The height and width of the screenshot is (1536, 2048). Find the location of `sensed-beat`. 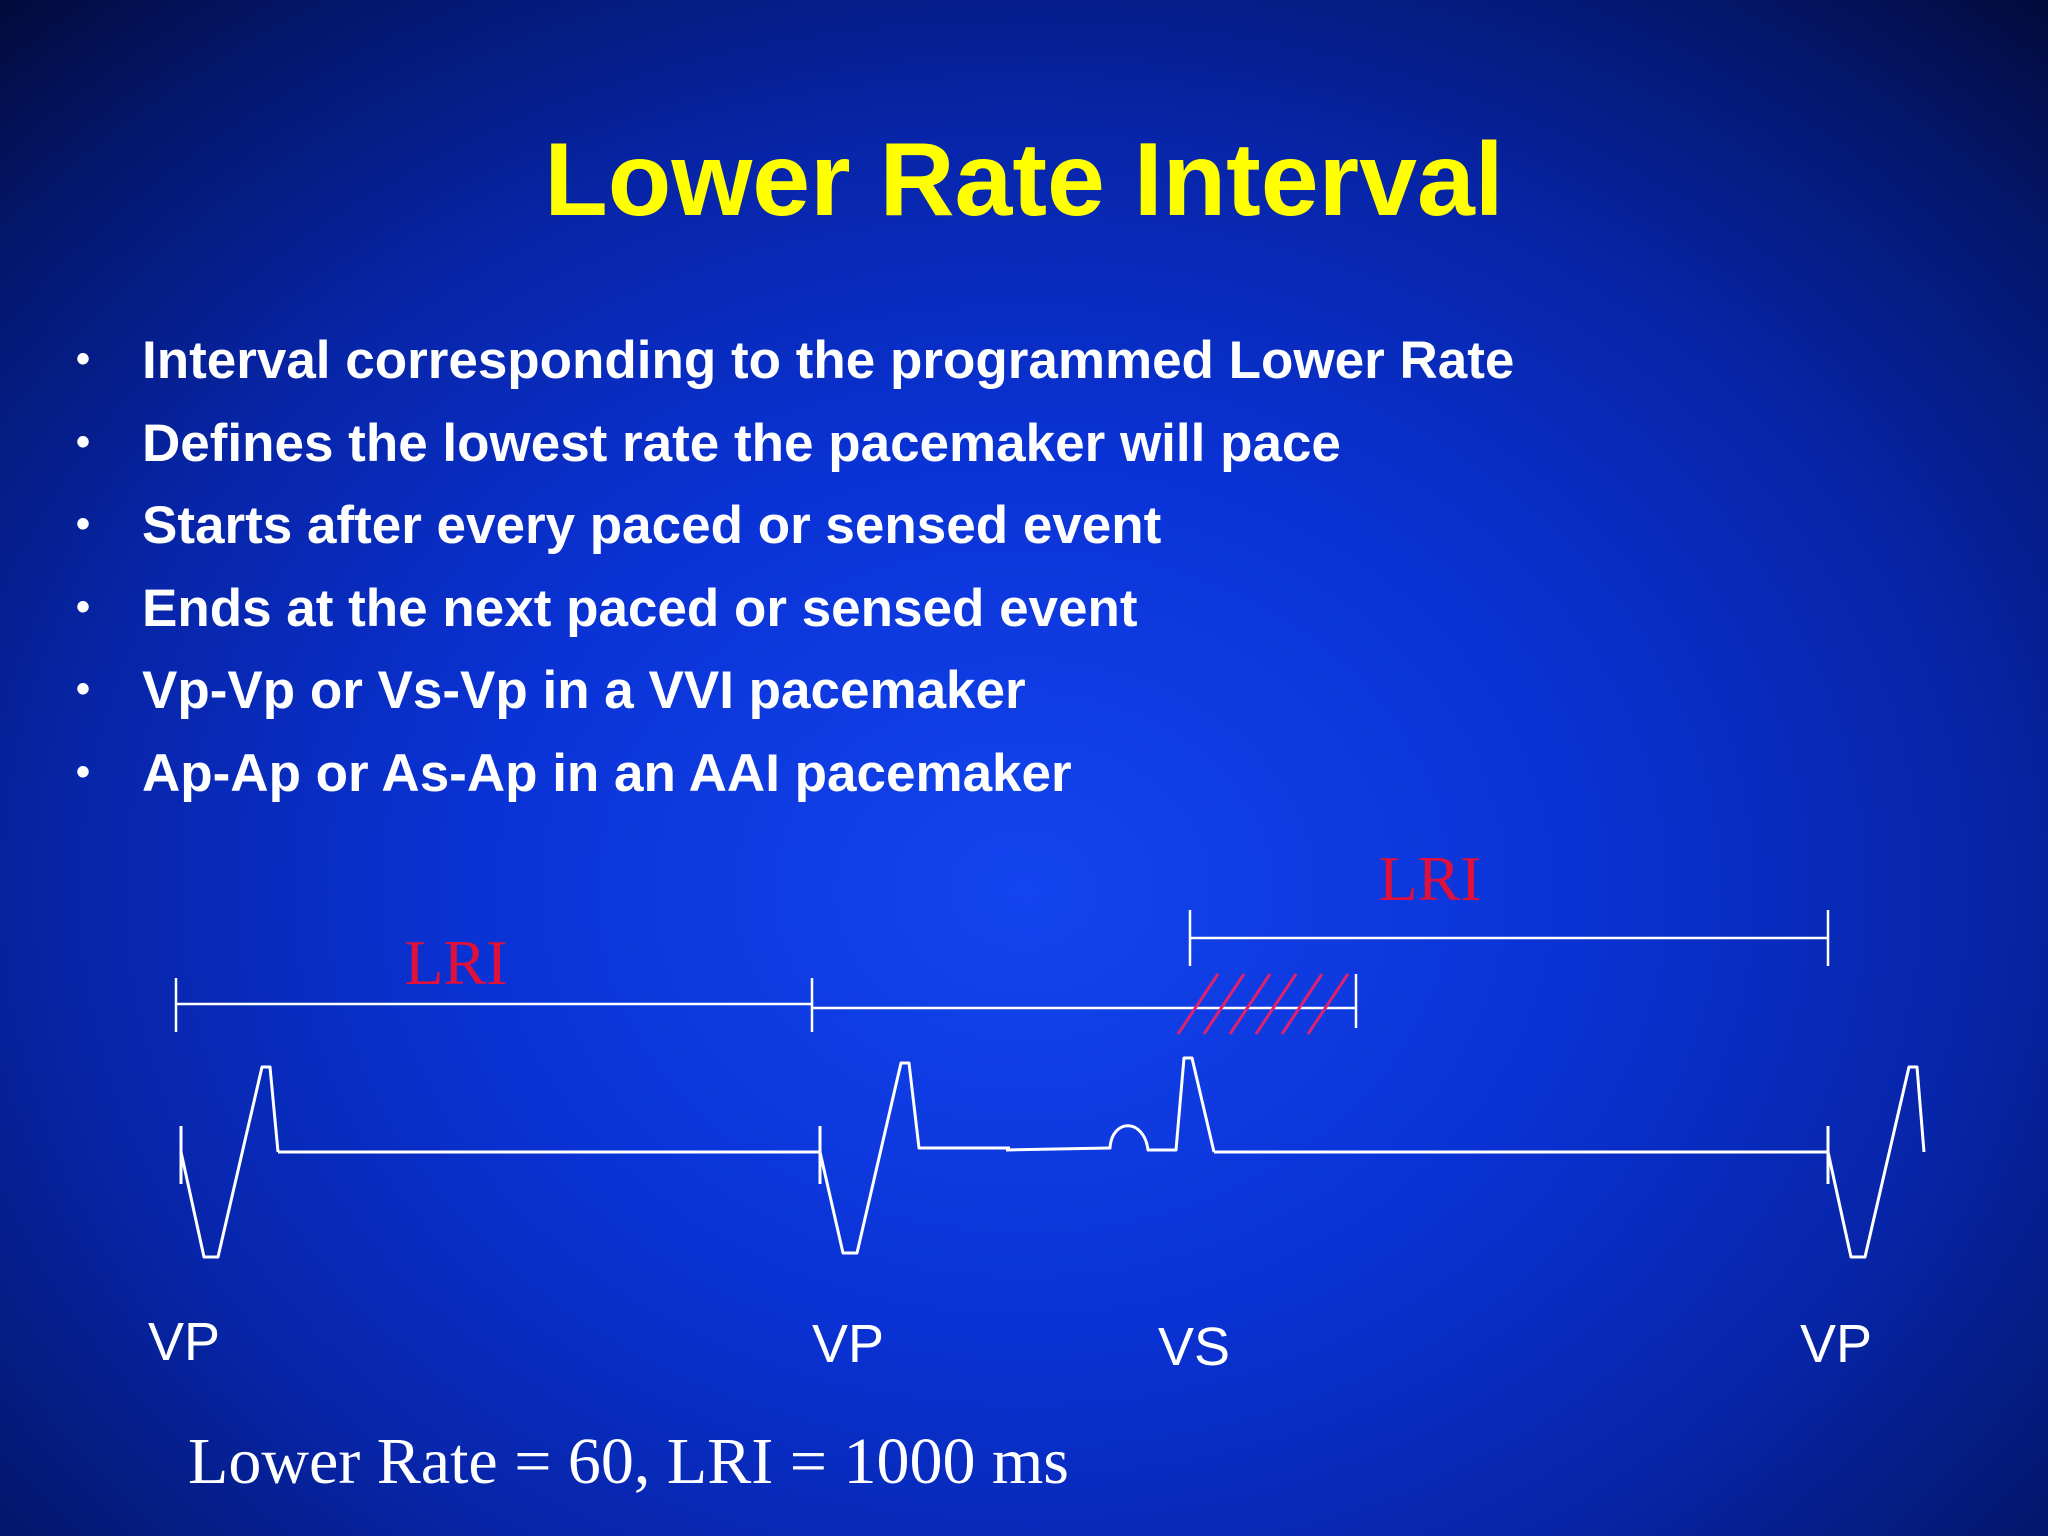

sensed-beat is located at coordinates (1193, 1104).